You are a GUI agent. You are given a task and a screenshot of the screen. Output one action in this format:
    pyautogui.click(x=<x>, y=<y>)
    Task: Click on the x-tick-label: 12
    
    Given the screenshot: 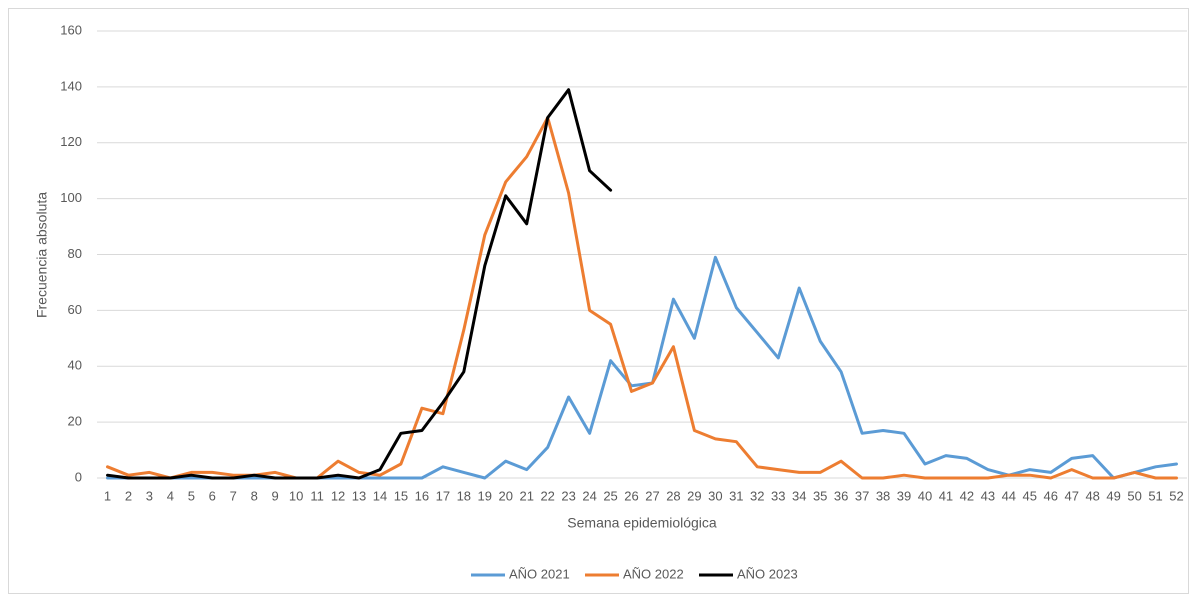 What is the action you would take?
    pyautogui.click(x=338, y=495)
    